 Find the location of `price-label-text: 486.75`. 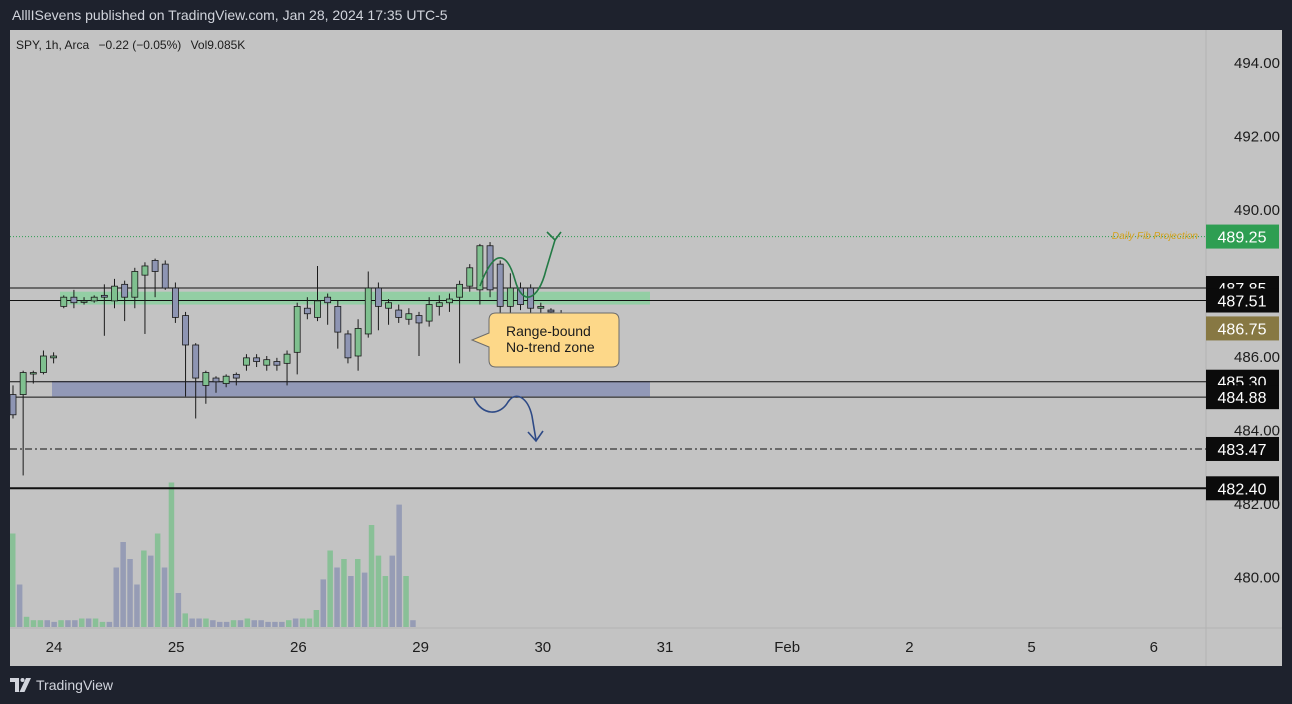

price-label-text: 486.75 is located at coordinates (1242, 329).